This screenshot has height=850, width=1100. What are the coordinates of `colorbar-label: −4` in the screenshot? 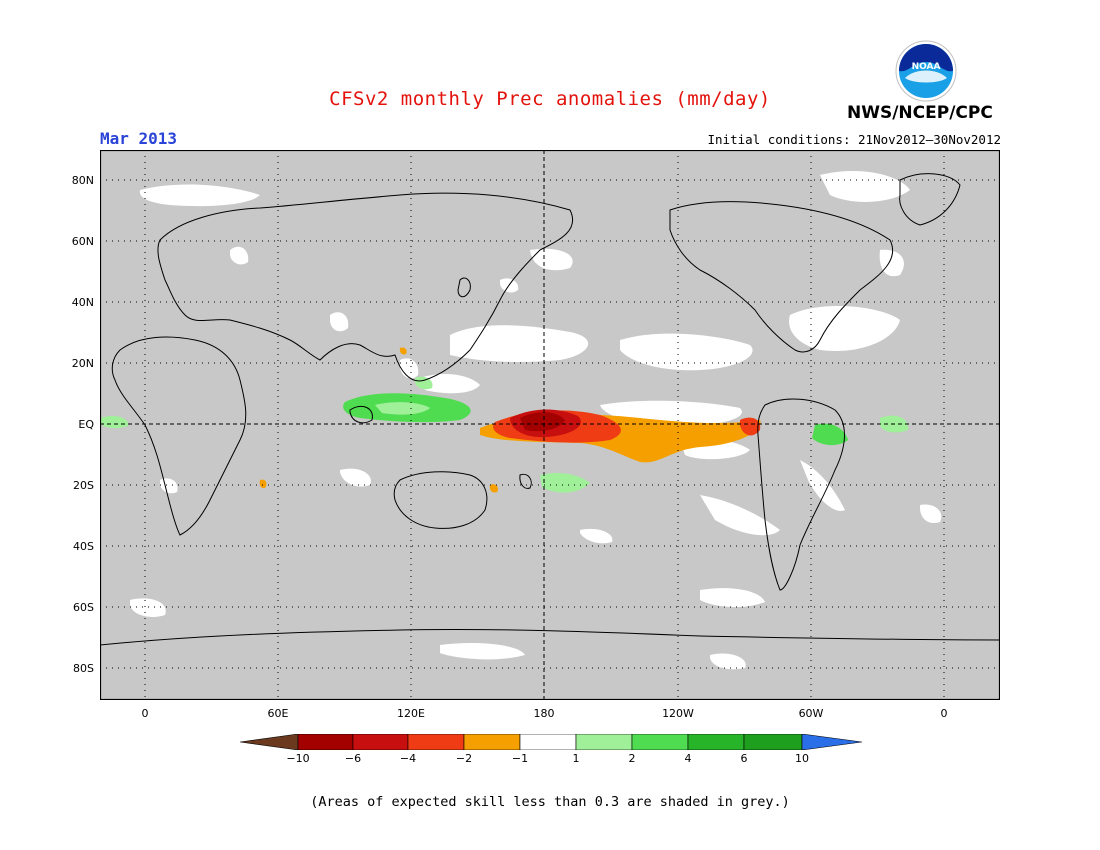 It's located at (408, 758).